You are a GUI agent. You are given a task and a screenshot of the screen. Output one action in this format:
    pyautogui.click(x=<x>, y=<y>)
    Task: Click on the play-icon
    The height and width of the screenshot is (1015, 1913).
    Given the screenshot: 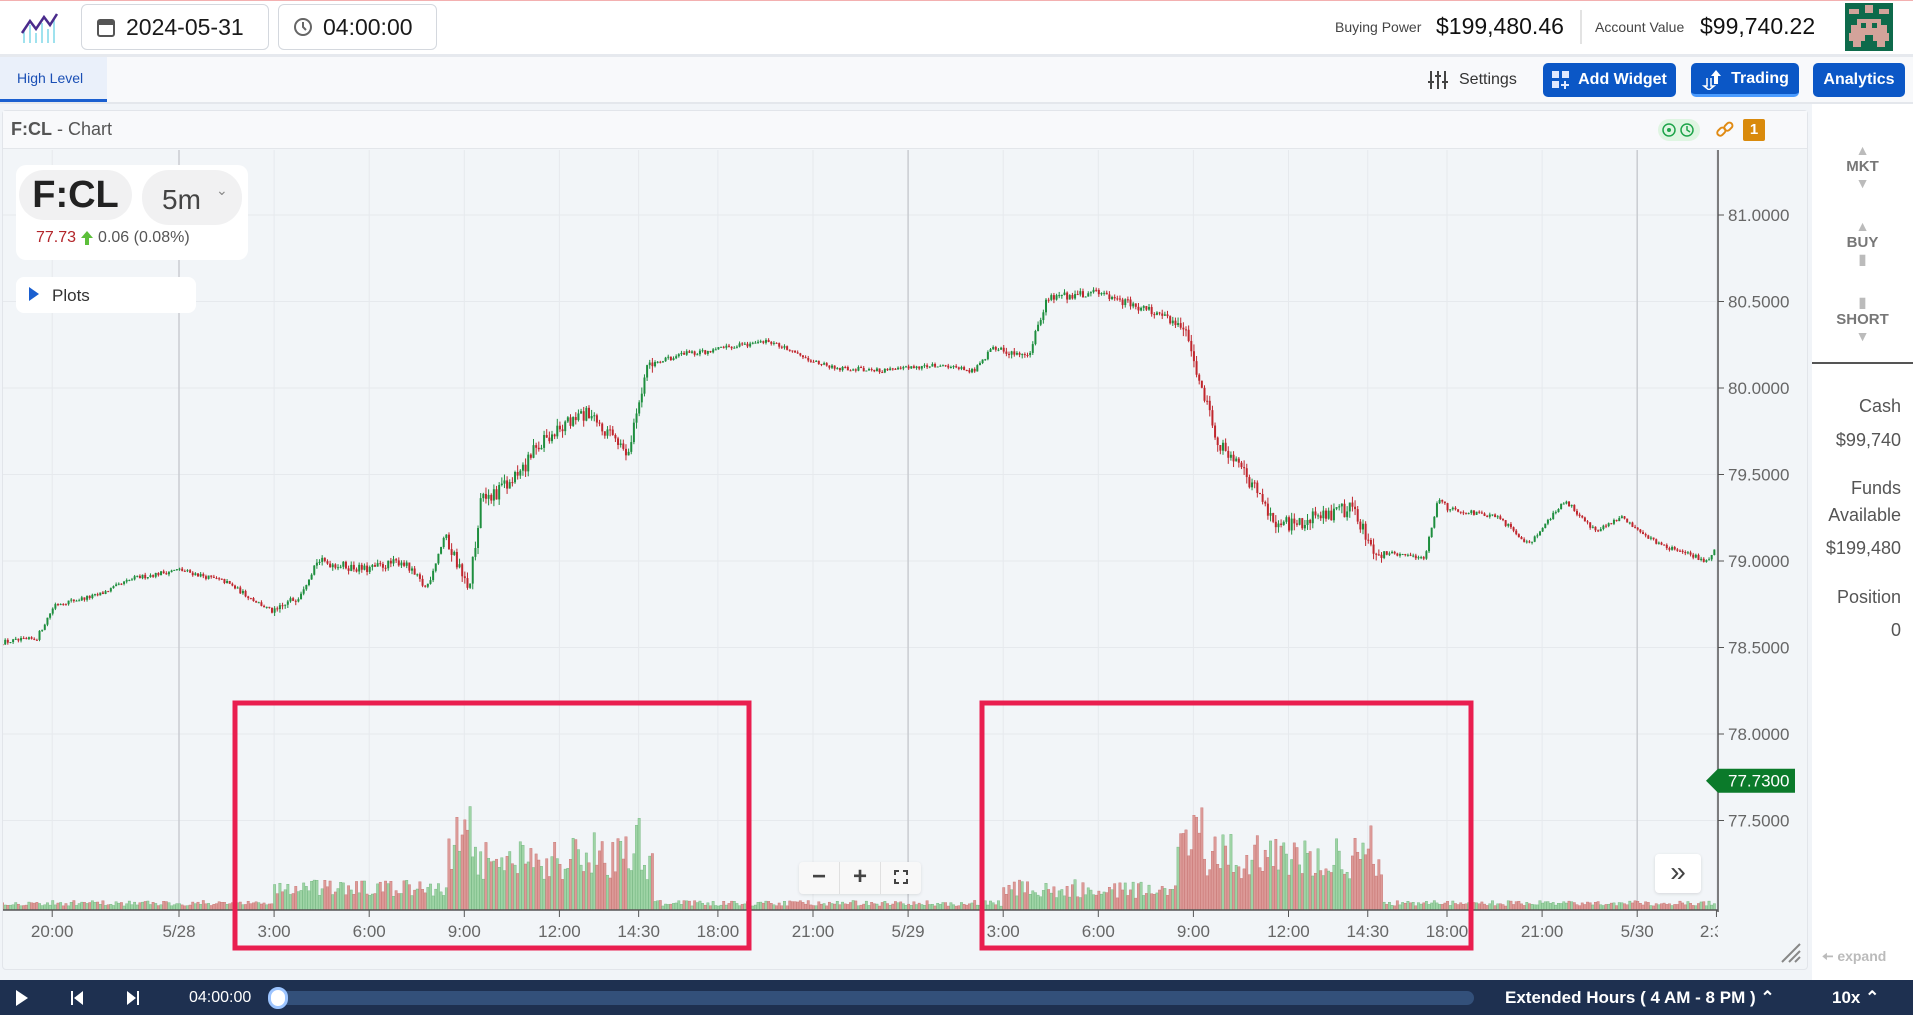 What is the action you would take?
    pyautogui.click(x=22, y=998)
    